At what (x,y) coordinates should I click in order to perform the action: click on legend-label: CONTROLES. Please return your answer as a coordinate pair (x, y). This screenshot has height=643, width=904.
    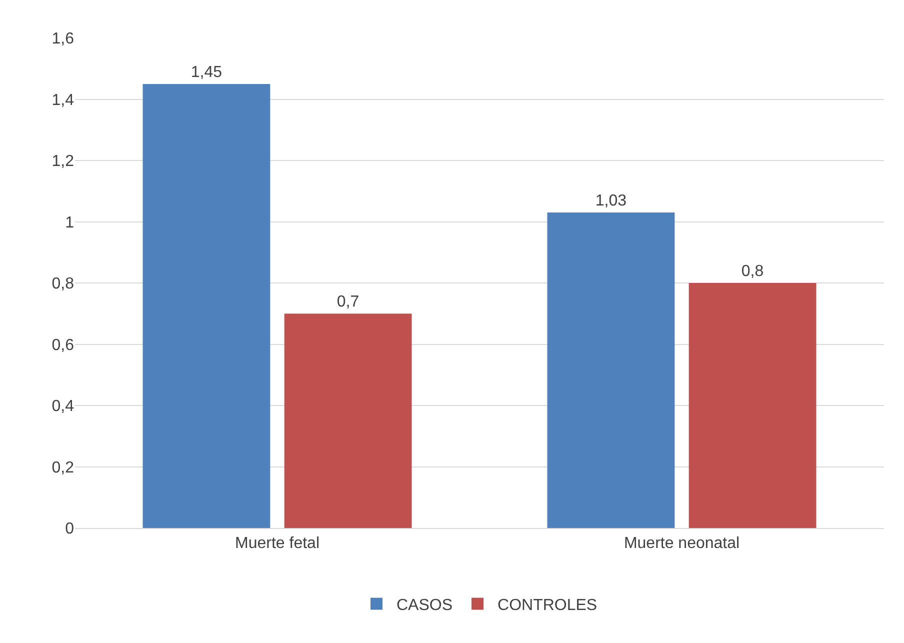
    Looking at the image, I should click on (548, 605).